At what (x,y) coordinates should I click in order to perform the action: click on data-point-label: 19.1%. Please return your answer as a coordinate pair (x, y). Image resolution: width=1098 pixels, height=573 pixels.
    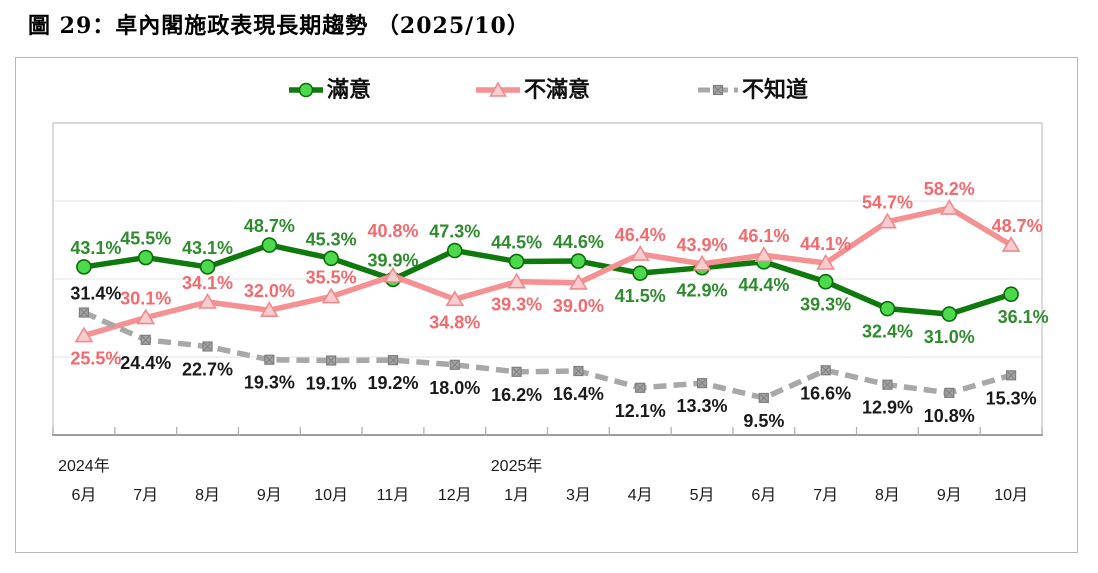
    Looking at the image, I should click on (331, 384).